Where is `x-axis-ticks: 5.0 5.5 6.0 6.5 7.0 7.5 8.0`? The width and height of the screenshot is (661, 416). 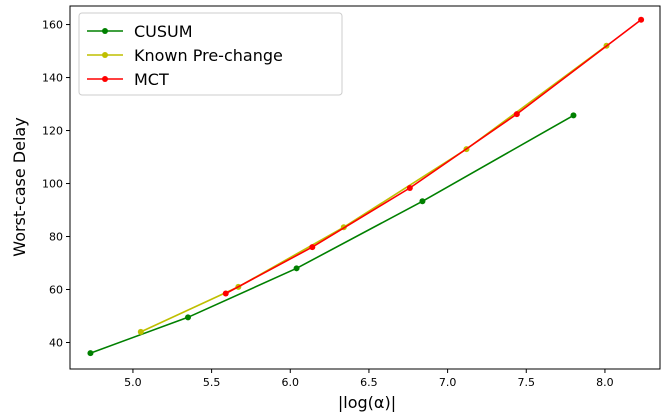 x-axis-ticks: 5.0 5.5 6.0 6.5 7.0 7.5 8.0 is located at coordinates (369, 379).